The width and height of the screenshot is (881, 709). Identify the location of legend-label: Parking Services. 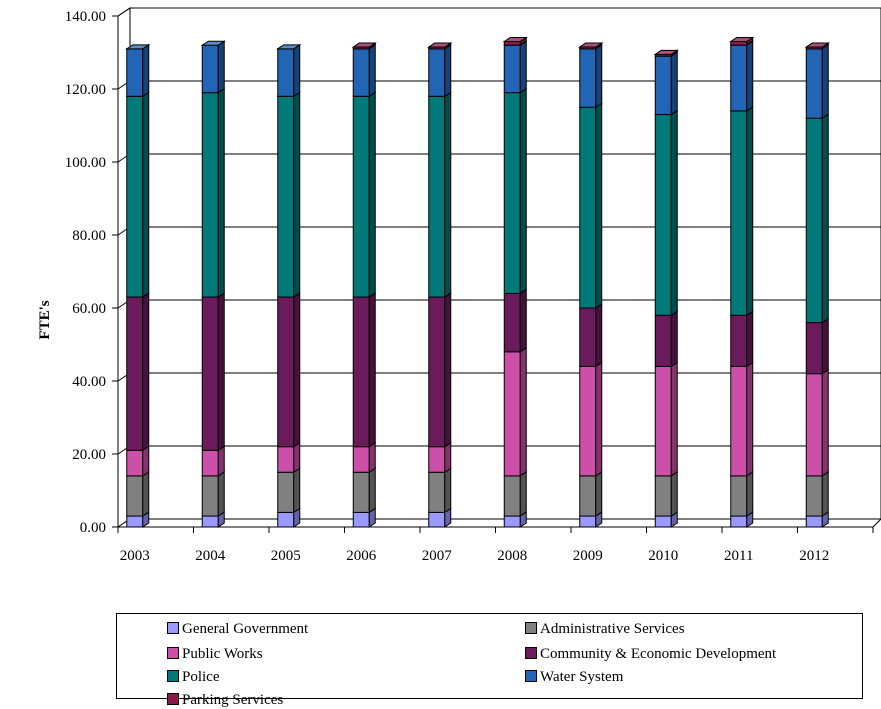
(233, 700).